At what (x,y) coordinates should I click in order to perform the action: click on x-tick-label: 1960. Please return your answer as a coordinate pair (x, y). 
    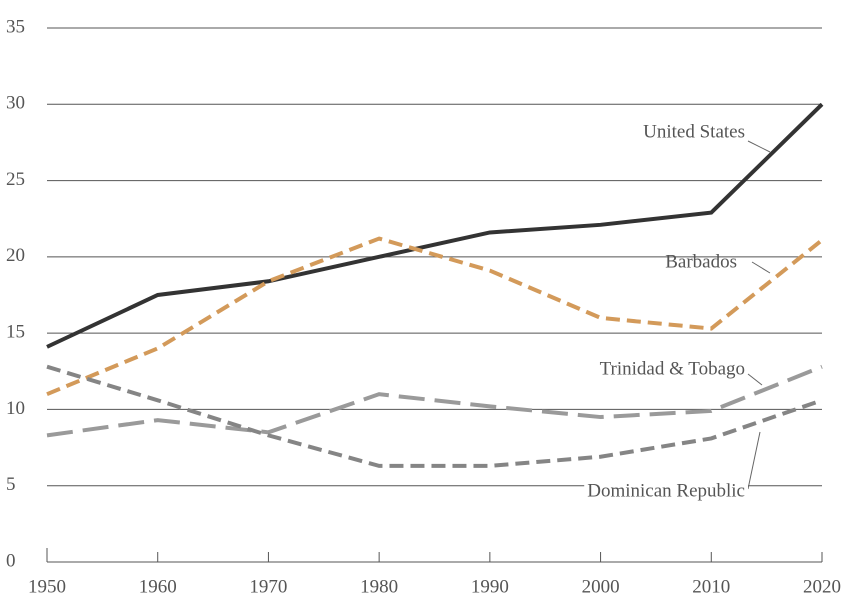
    Looking at the image, I should click on (158, 586).